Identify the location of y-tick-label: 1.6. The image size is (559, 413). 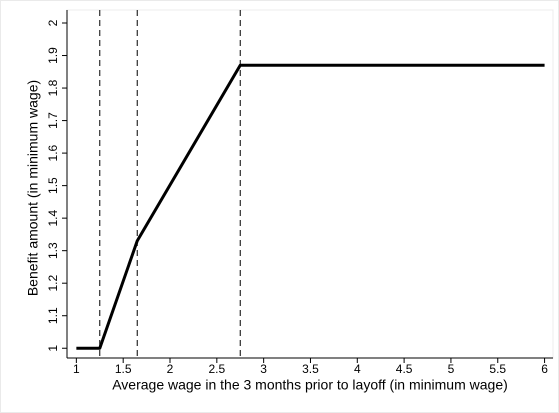
(53, 152).